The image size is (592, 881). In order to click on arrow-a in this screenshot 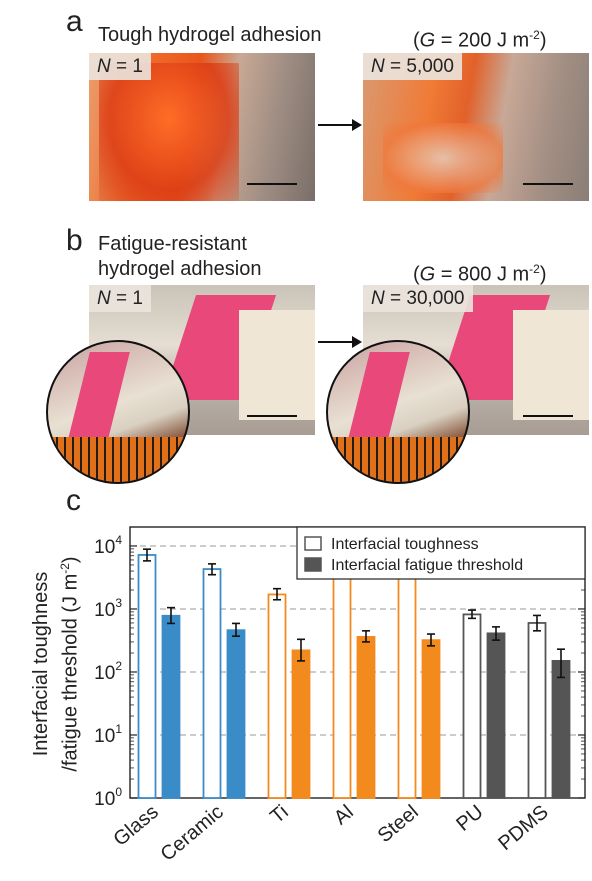, I will do `click(340, 125)`.